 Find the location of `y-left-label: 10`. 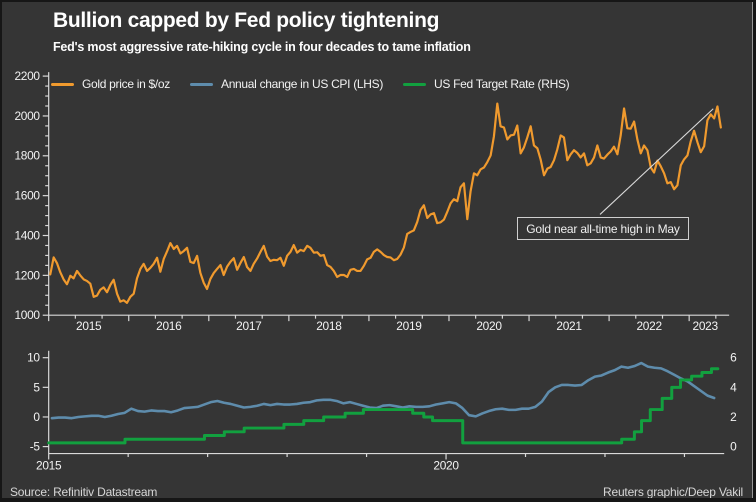

y-left-label: 10 is located at coordinates (33, 358).